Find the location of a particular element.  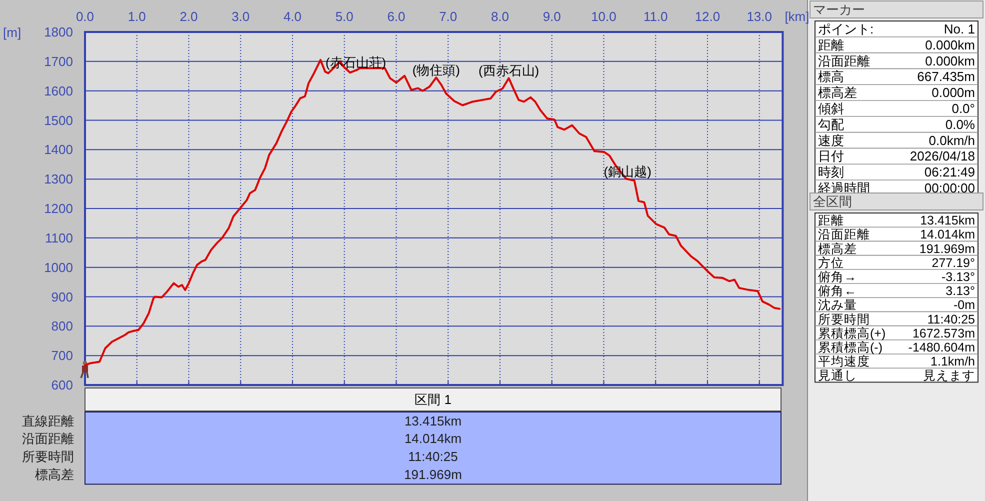

text: 06:21:49 is located at coordinates (949, 172).